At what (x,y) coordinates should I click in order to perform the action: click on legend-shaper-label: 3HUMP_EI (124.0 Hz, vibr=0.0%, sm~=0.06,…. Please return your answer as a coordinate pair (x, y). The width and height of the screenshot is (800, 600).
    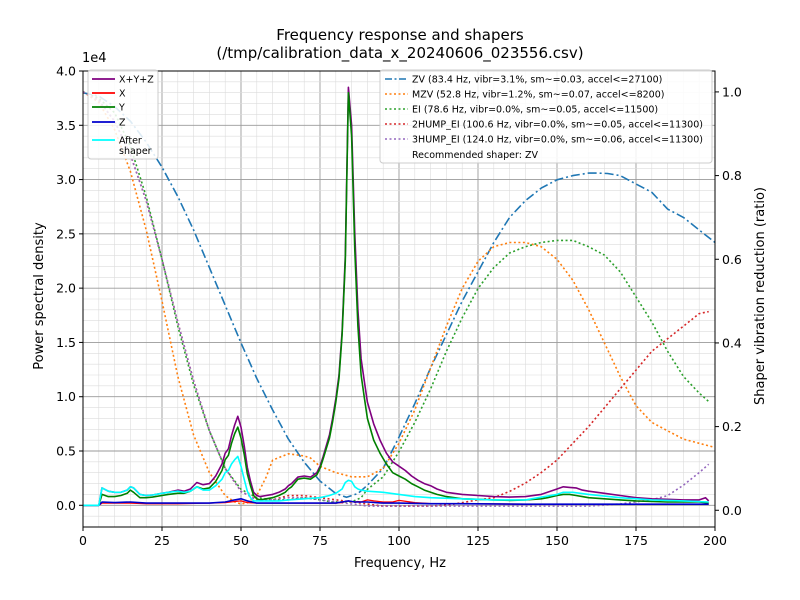
    Looking at the image, I should click on (557, 140).